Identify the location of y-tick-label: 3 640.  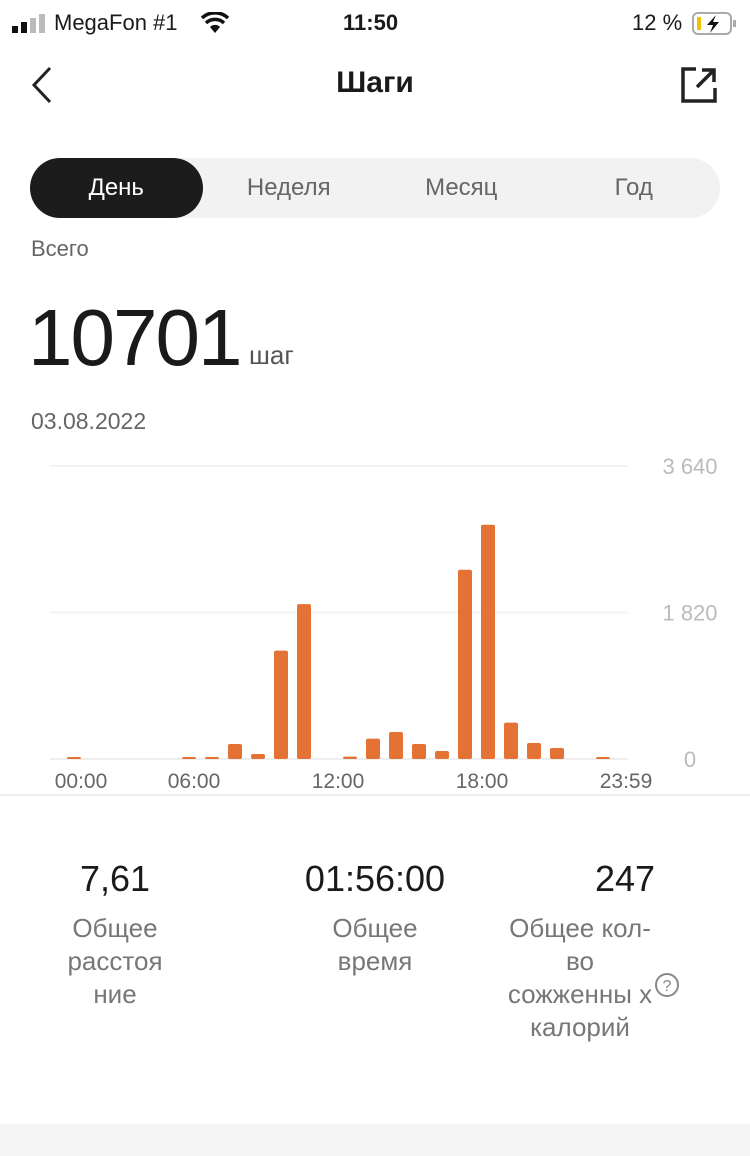
(689, 466).